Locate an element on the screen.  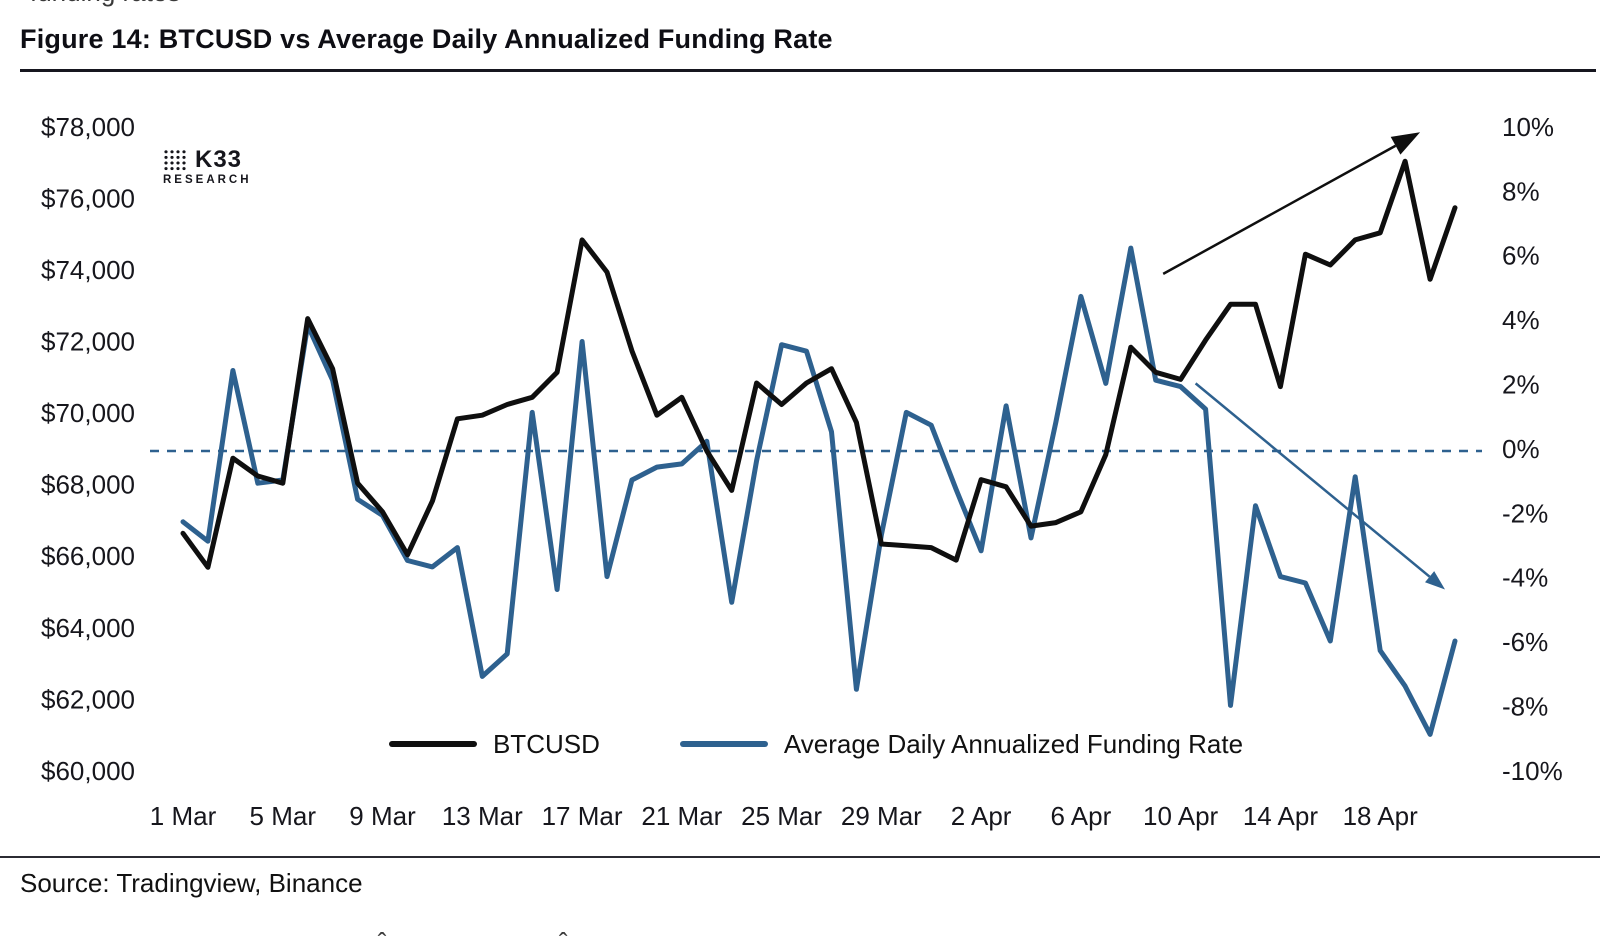
x-axis-tick-21-Mar: 21 Mar is located at coordinates (681, 816).